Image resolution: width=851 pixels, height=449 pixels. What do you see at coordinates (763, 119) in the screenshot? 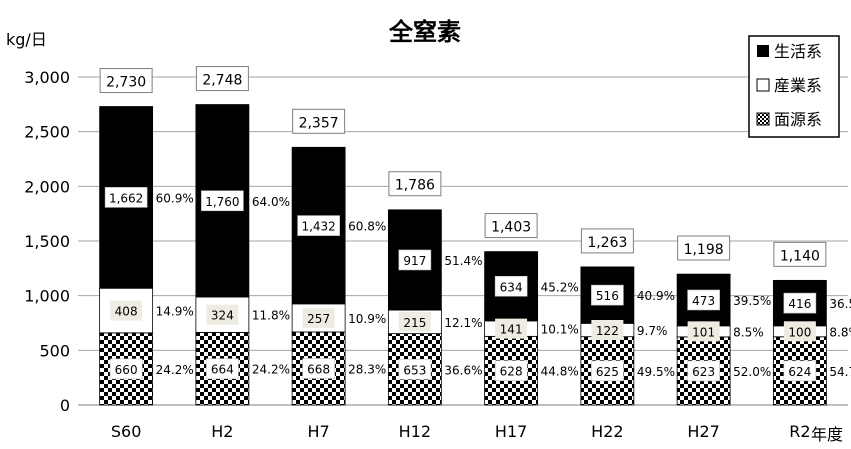
I see `legend-swatch-mengen` at bounding box center [763, 119].